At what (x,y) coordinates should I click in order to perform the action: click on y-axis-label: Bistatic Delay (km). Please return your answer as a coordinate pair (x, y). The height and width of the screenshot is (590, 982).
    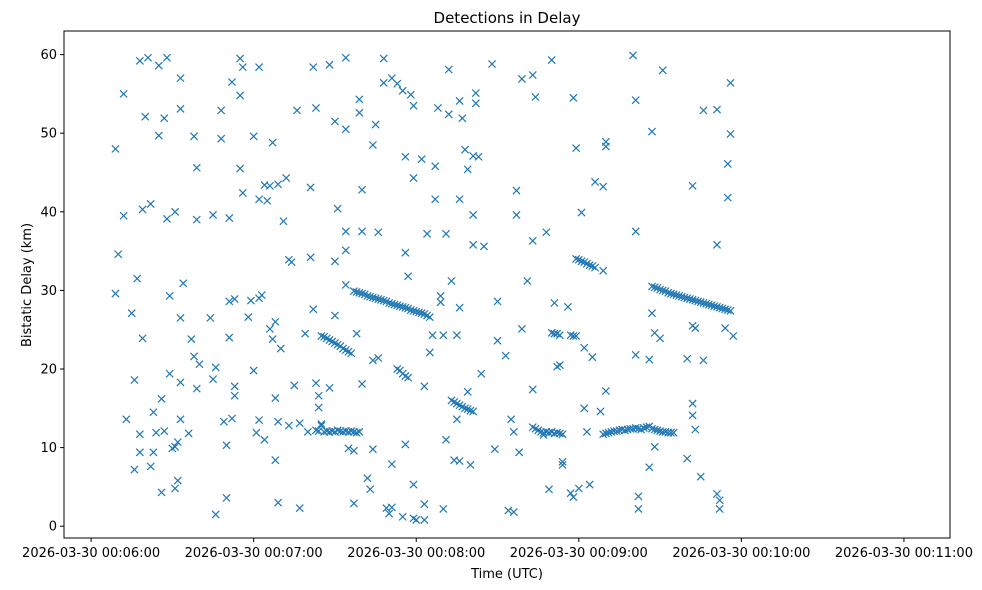
    Looking at the image, I should click on (27, 285).